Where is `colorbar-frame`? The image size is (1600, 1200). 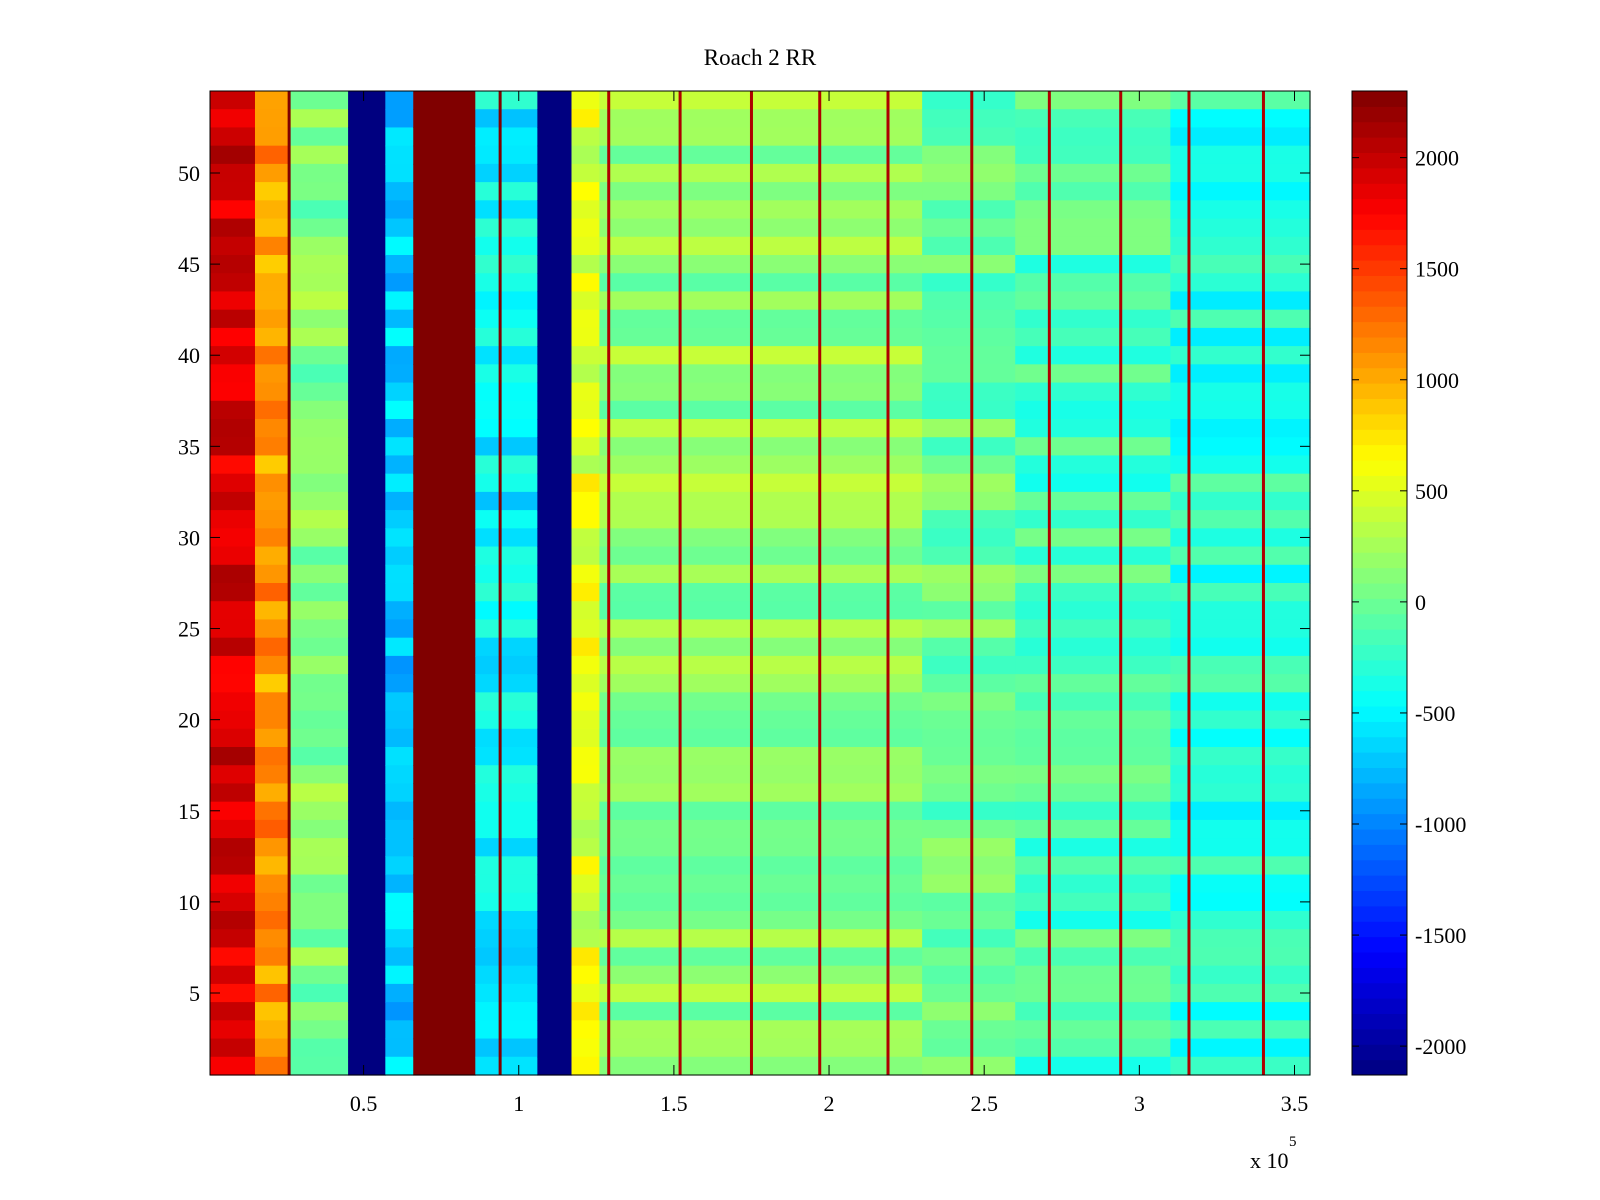 colorbar-frame is located at coordinates (1379, 583).